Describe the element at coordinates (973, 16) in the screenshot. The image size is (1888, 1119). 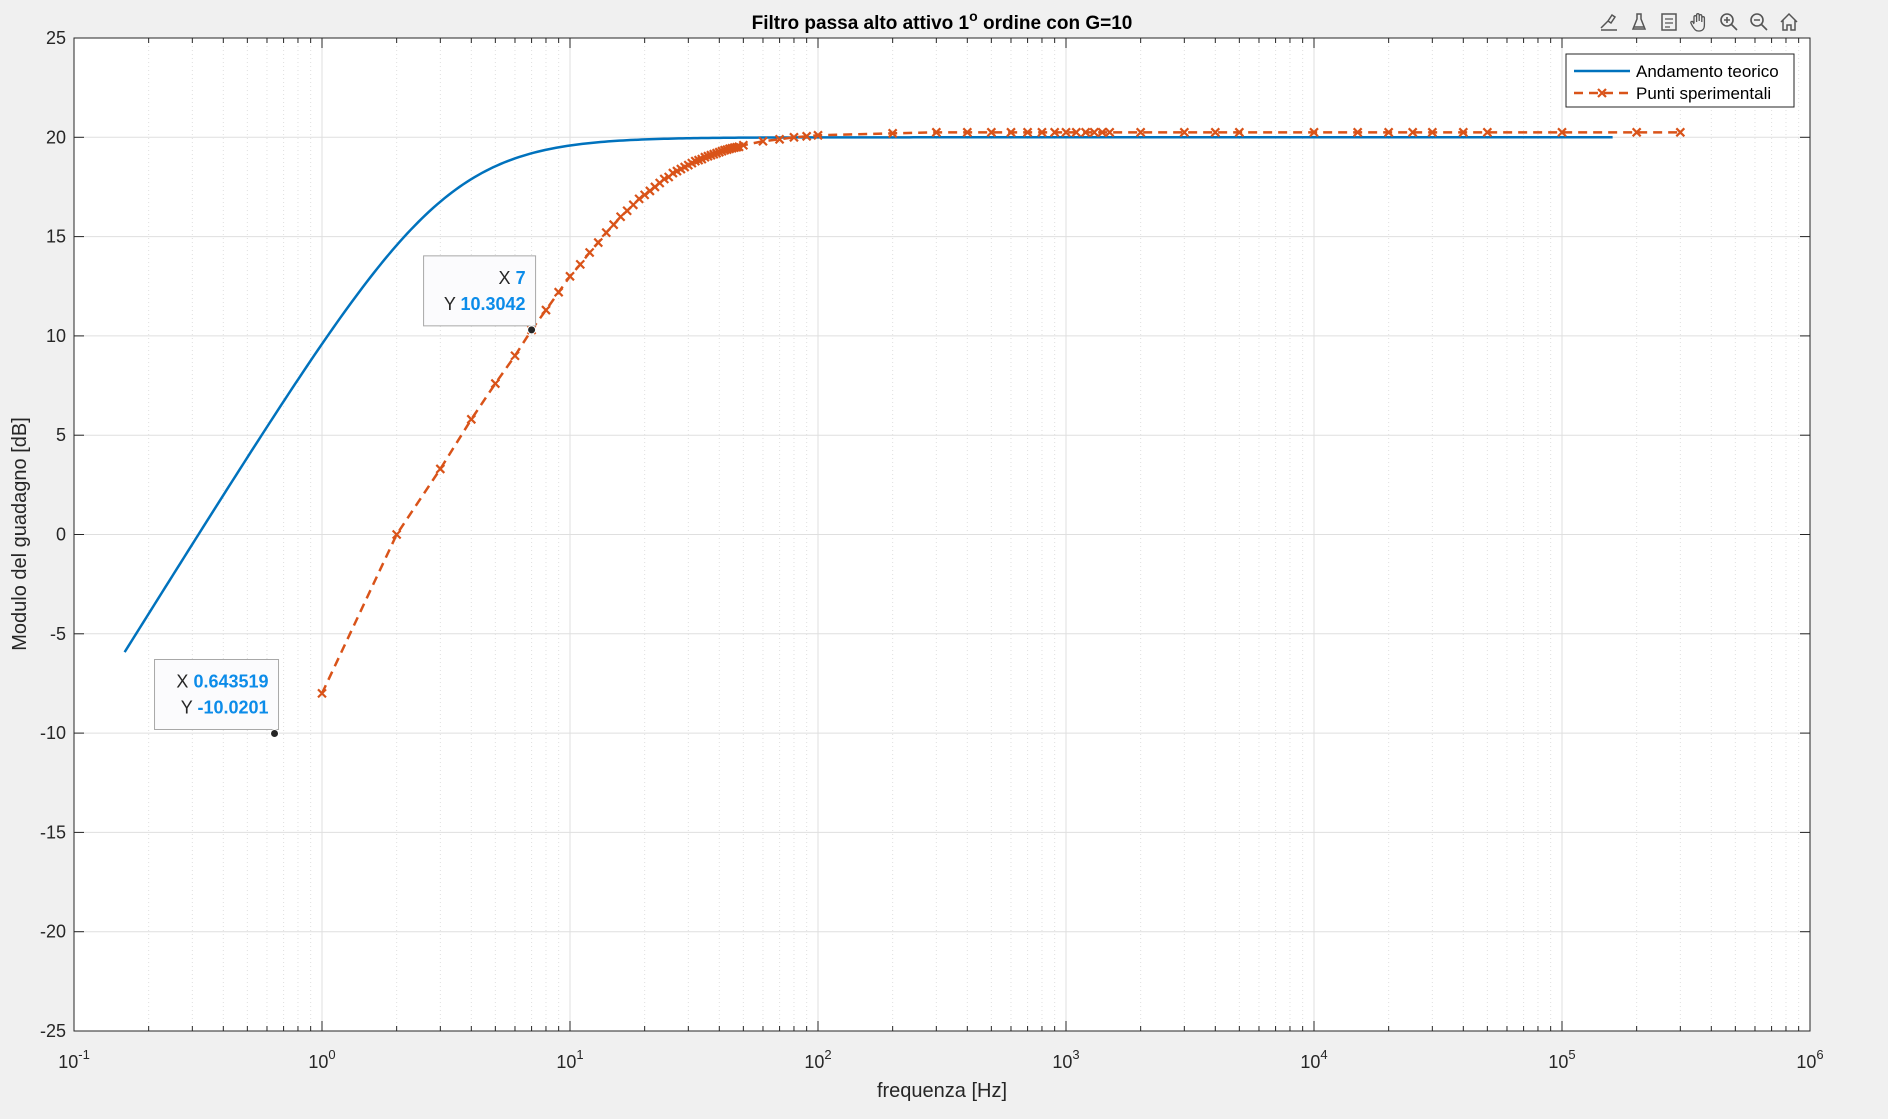
I see `chart-title-superscript: o` at that location.